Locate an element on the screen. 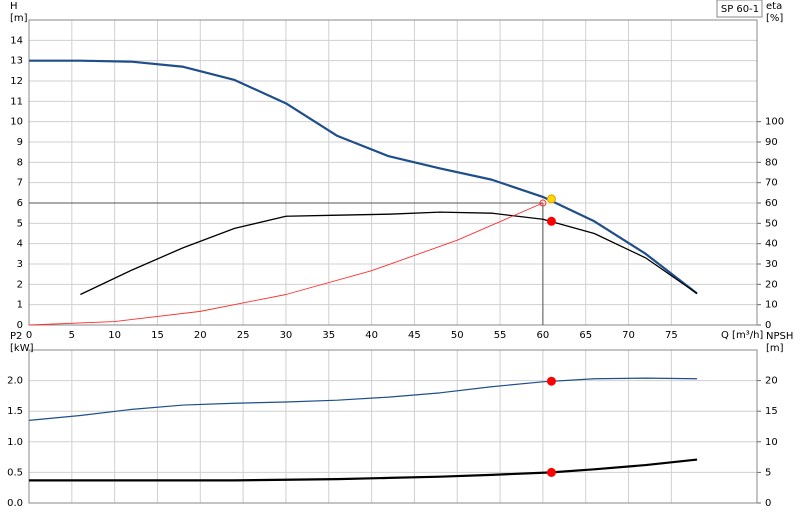 The width and height of the screenshot is (800, 520). y-tick-label: 2.0 is located at coordinates (15, 381).